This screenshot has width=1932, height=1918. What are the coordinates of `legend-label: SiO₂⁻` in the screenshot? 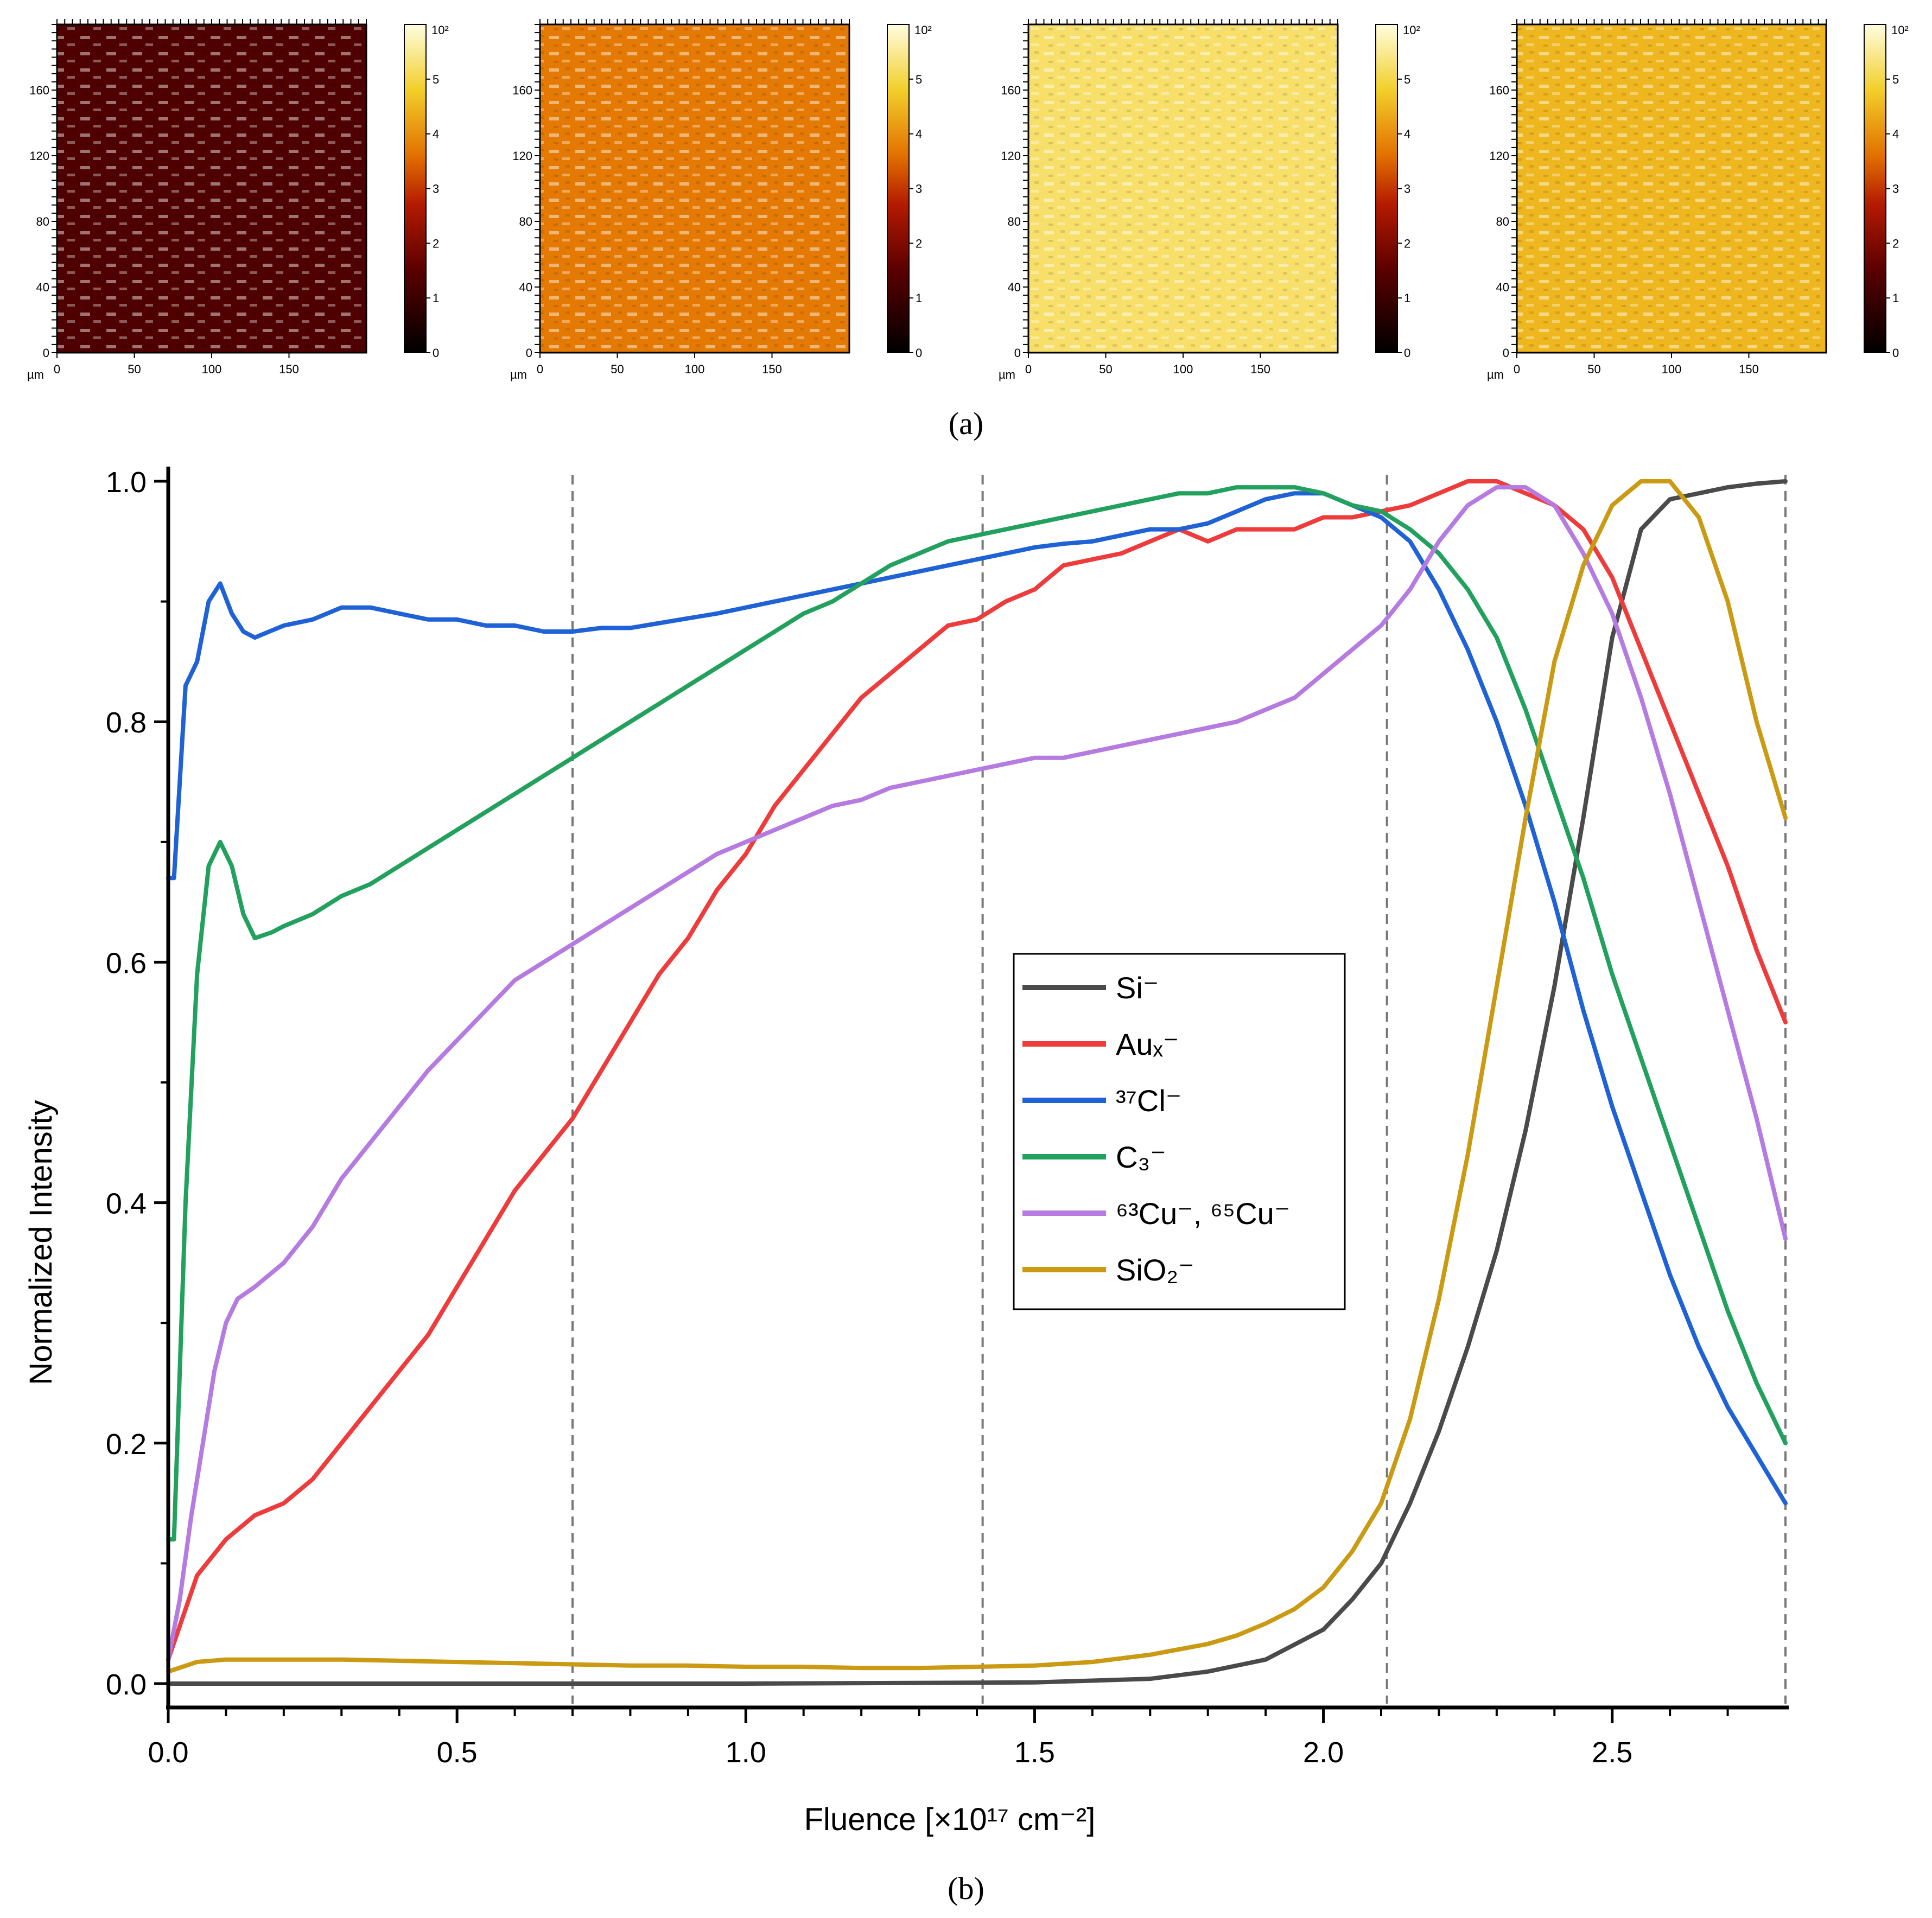 It's located at (1155, 1270).